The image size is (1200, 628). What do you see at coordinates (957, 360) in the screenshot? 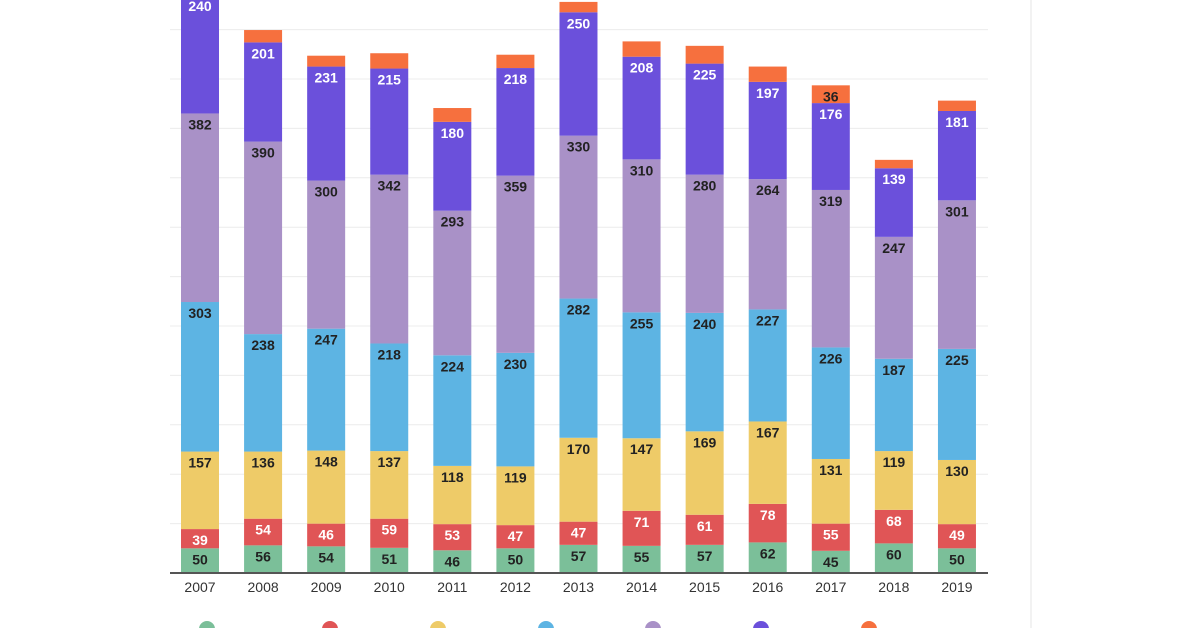
I see `data-label: 225` at bounding box center [957, 360].